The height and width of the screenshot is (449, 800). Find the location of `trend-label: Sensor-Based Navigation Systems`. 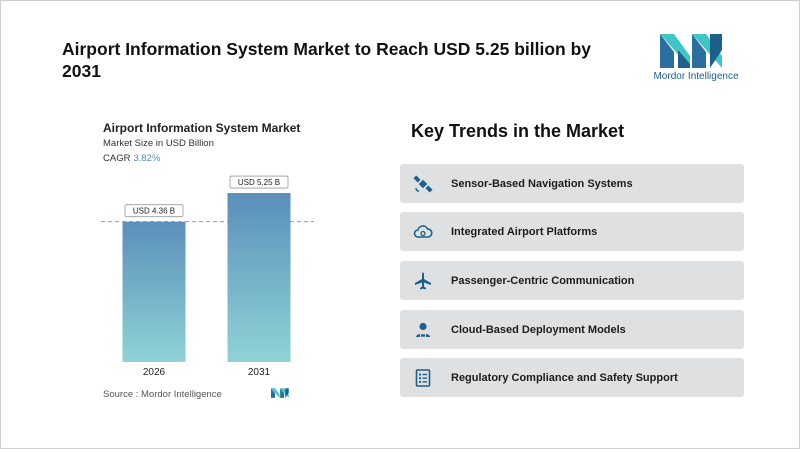

trend-label: Sensor-Based Navigation Systems is located at coordinates (542, 183).